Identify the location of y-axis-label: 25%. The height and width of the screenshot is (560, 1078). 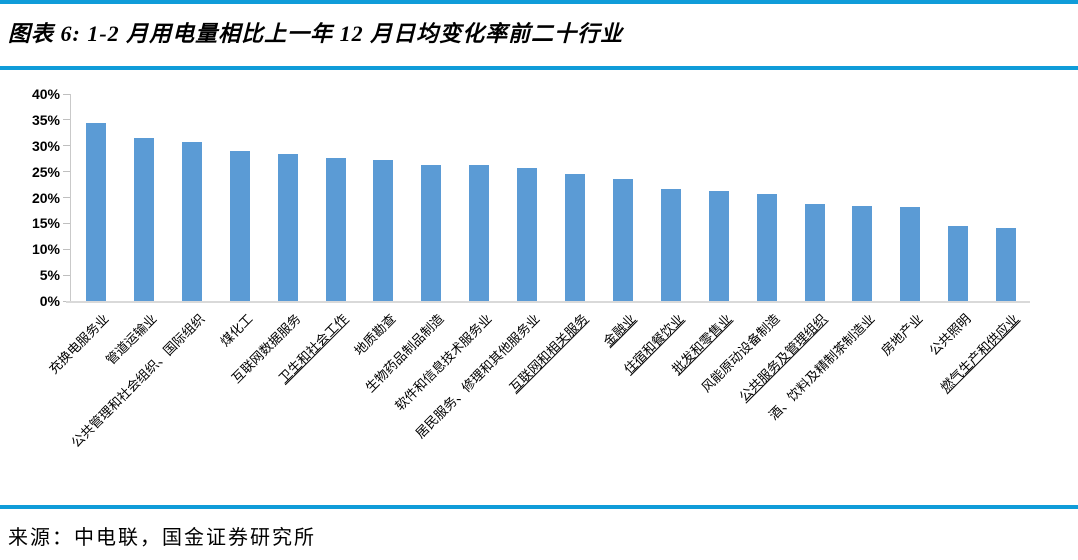
(45, 171).